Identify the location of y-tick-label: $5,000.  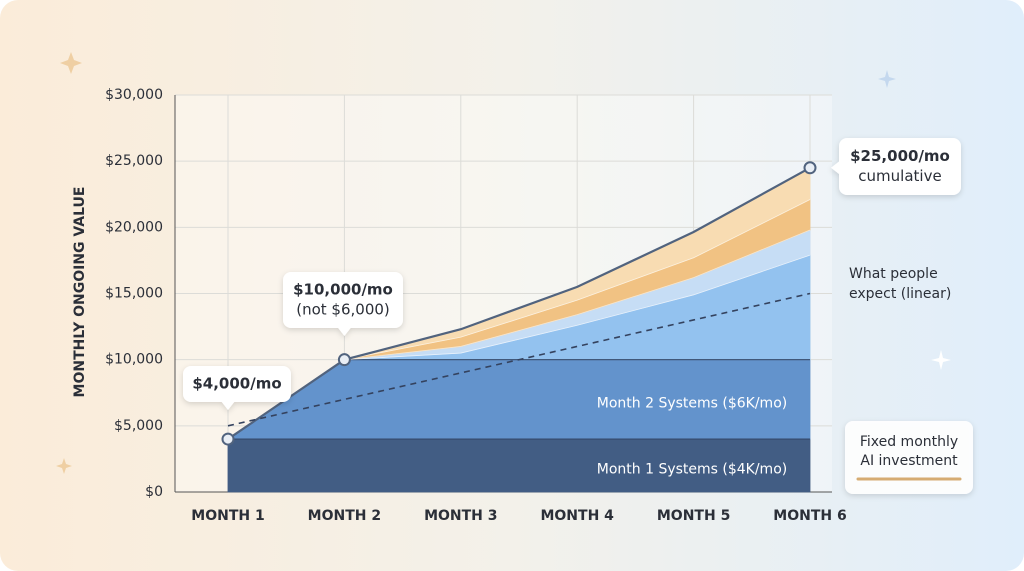
(138, 426).